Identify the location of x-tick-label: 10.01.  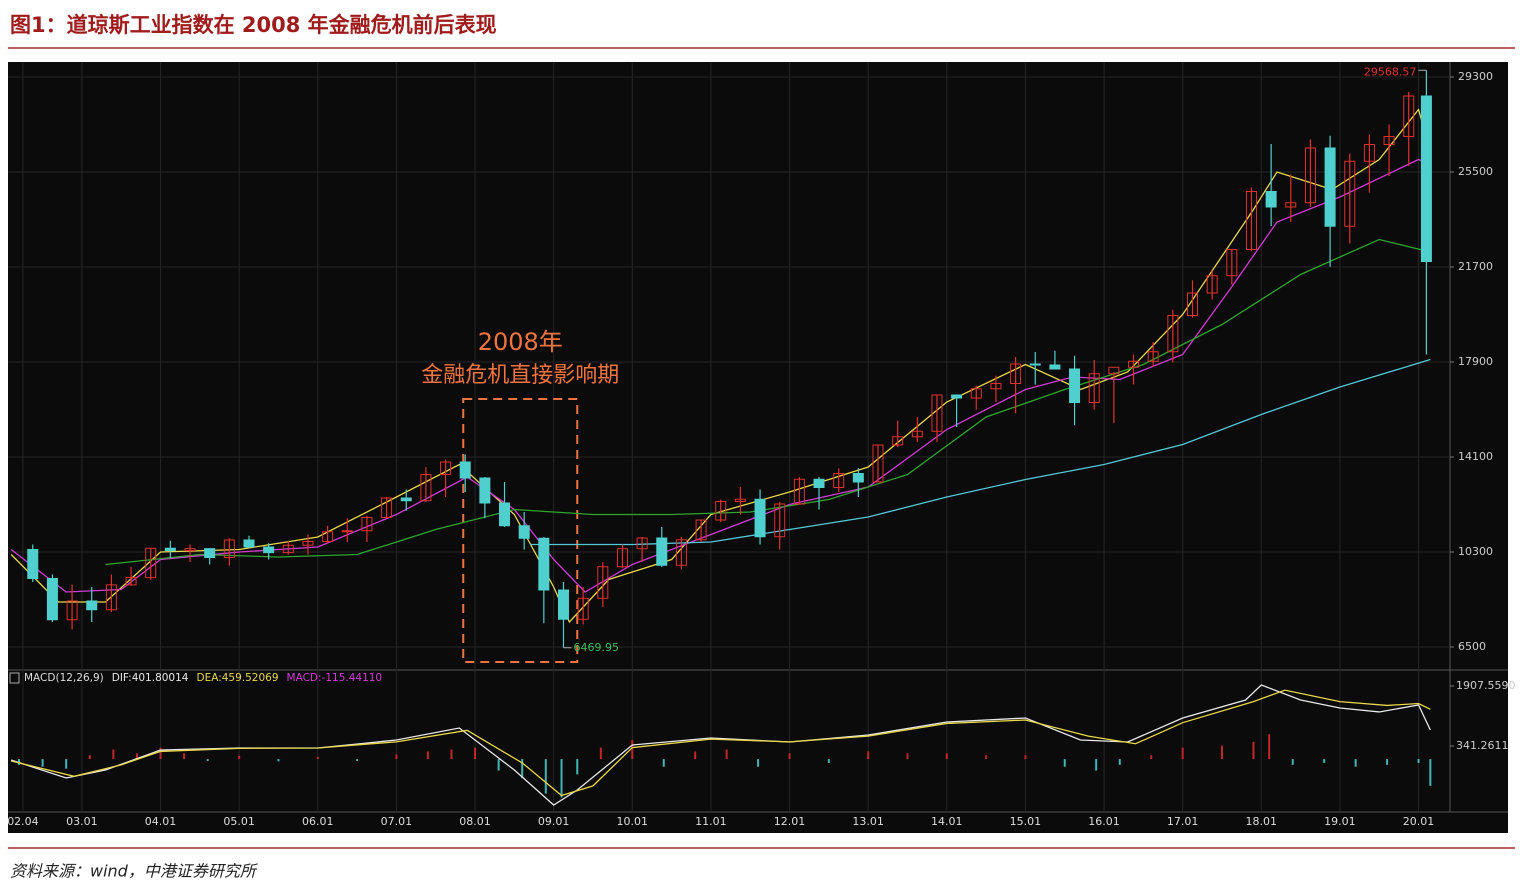
(633, 821).